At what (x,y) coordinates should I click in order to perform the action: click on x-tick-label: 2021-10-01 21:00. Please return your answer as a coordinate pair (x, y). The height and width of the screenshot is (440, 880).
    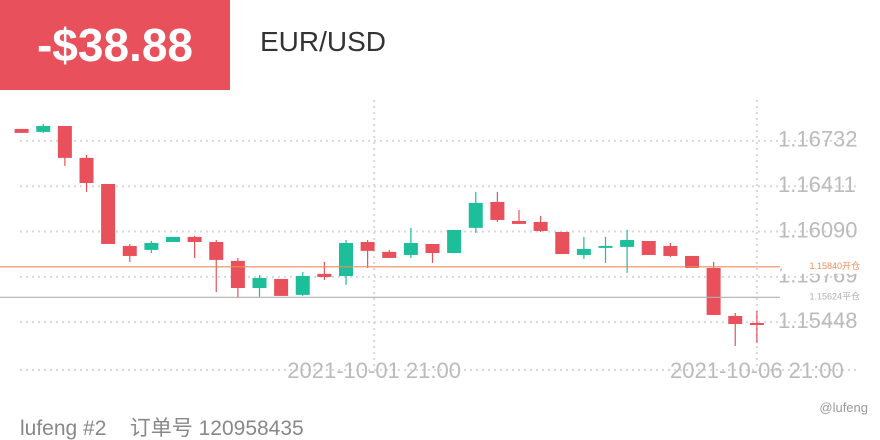
    Looking at the image, I should click on (374, 370).